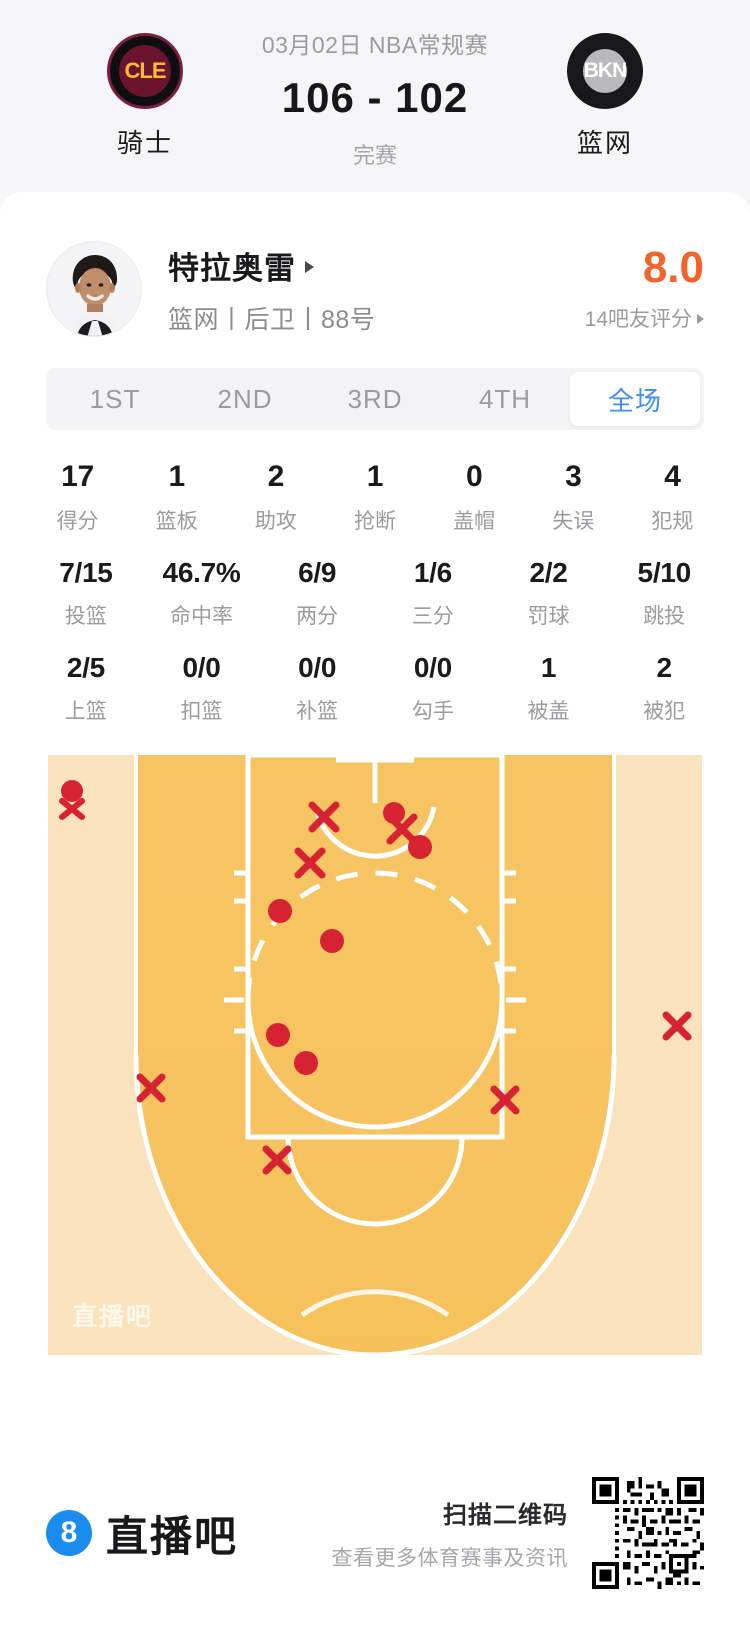  I want to click on stat-steals: 1 抢断, so click(374, 497).